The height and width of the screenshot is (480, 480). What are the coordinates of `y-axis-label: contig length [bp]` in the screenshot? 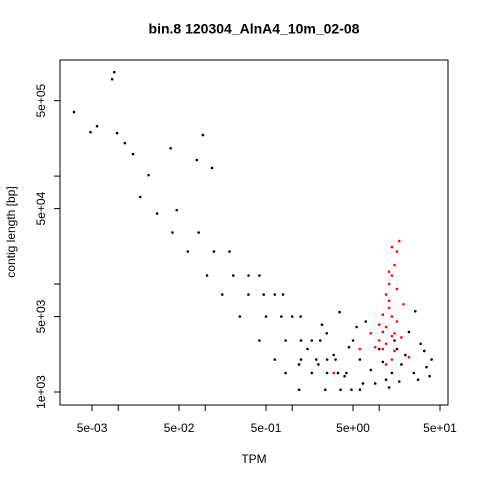 It's located at (11, 231).